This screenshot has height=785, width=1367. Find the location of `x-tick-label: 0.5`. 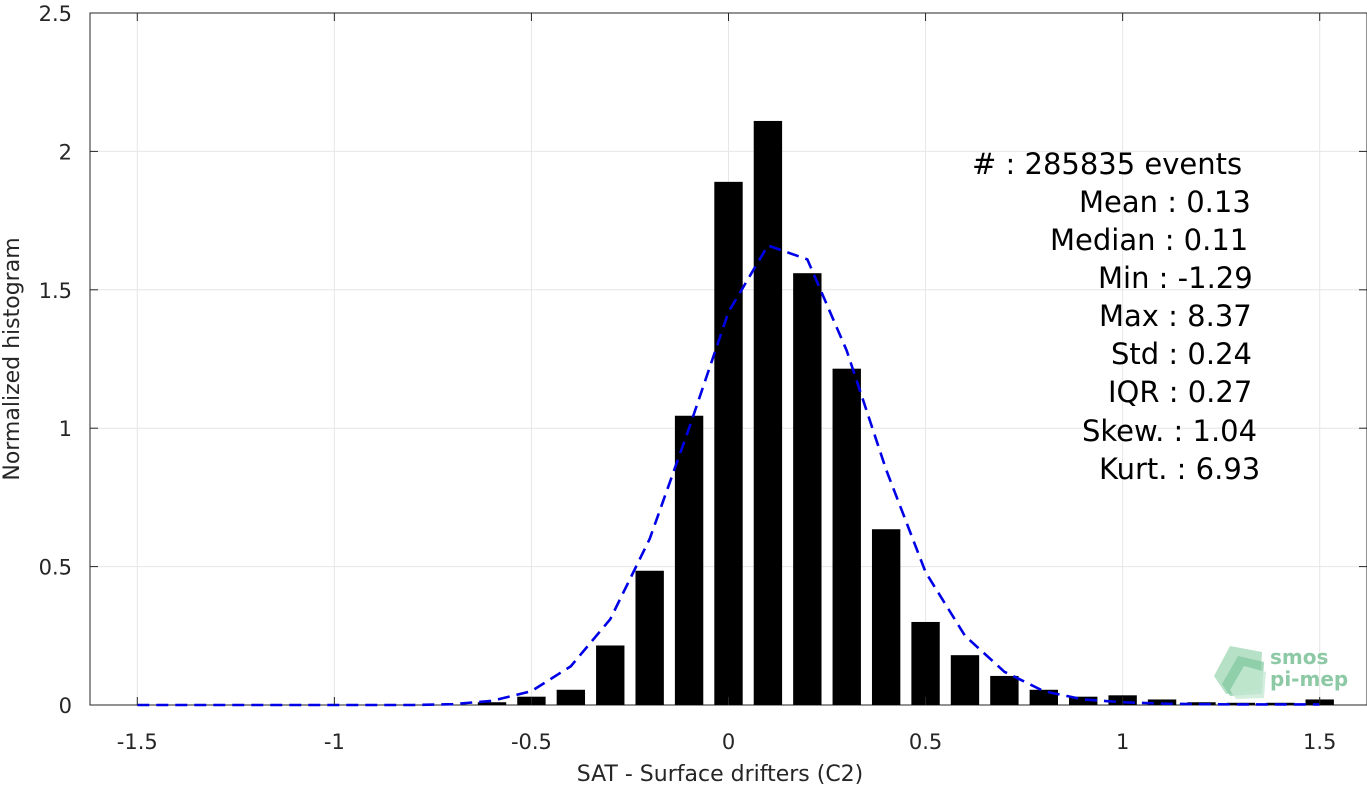

x-tick-label: 0.5 is located at coordinates (925, 742).